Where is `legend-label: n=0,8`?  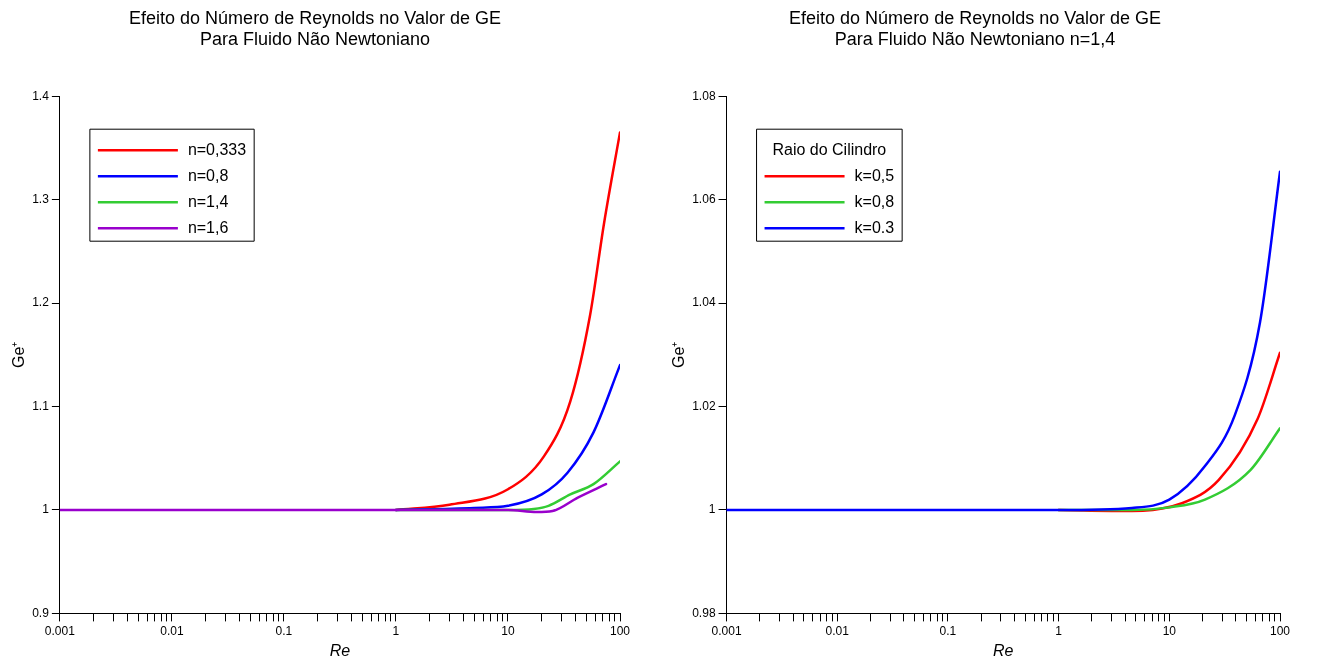
legend-label: n=0,8 is located at coordinates (208, 175).